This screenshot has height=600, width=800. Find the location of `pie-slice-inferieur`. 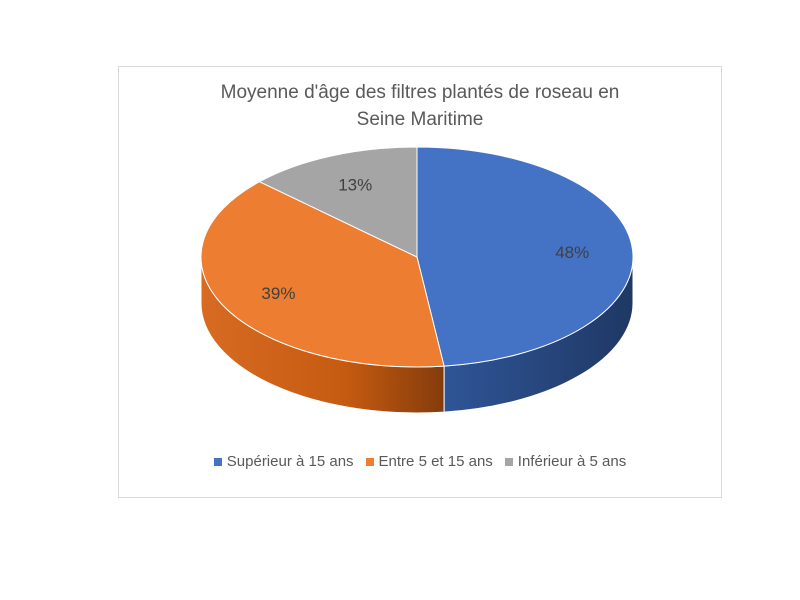

pie-slice-inferieur is located at coordinates (338, 202).